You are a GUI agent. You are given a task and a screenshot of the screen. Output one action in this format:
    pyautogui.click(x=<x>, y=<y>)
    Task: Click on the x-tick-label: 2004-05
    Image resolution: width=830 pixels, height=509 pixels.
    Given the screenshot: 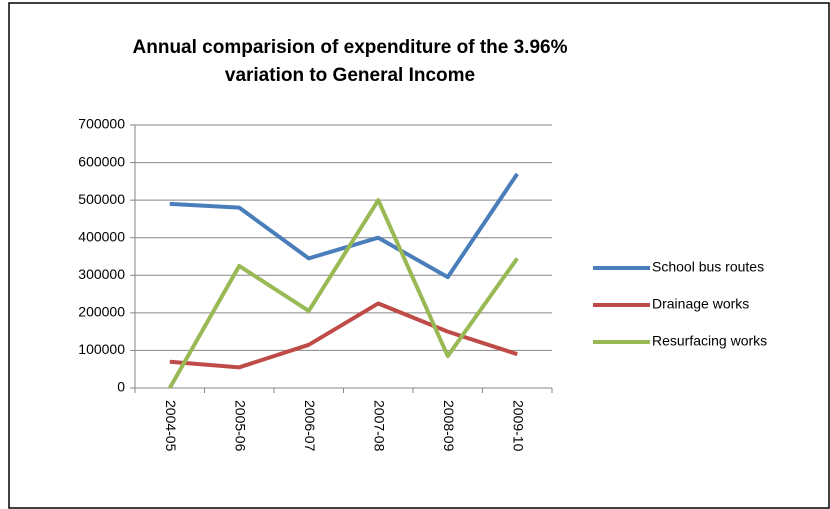 What is the action you would take?
    pyautogui.click(x=171, y=426)
    